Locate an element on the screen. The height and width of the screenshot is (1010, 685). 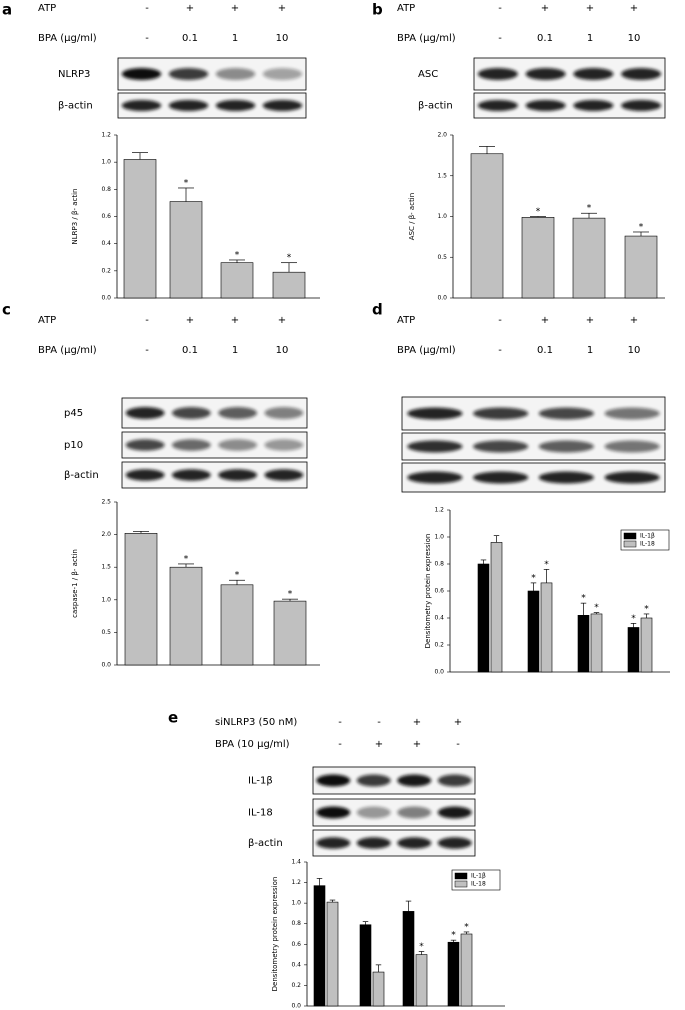
y-tick-label: 1.4 is located at coordinates (296, 862).